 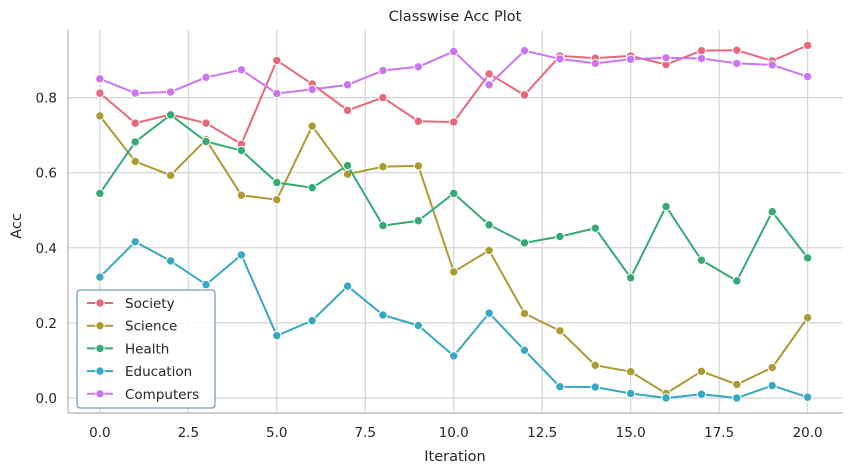 I want to click on y-axis-ticks: 0.0 0.2 0.4 0.6 0.8, so click(x=46, y=249).